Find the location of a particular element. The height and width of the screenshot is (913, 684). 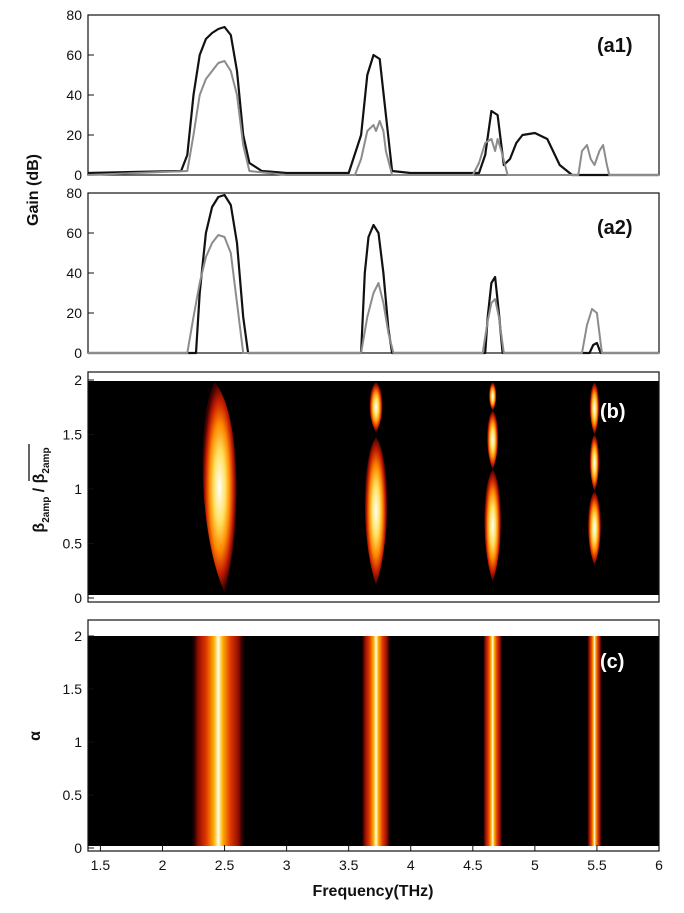

y-ticks-b: 0 0.5 1 1.5 2 is located at coordinates (78, 489).